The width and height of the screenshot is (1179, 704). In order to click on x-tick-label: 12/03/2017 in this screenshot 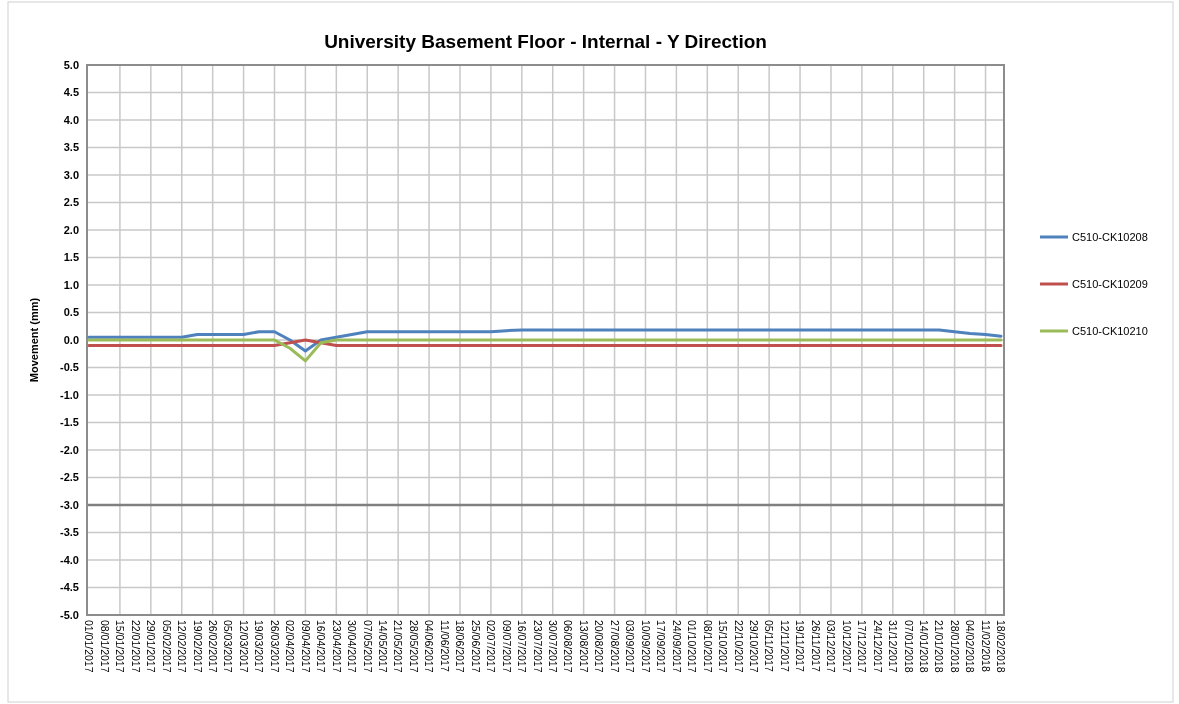, I will do `click(243, 646)`.